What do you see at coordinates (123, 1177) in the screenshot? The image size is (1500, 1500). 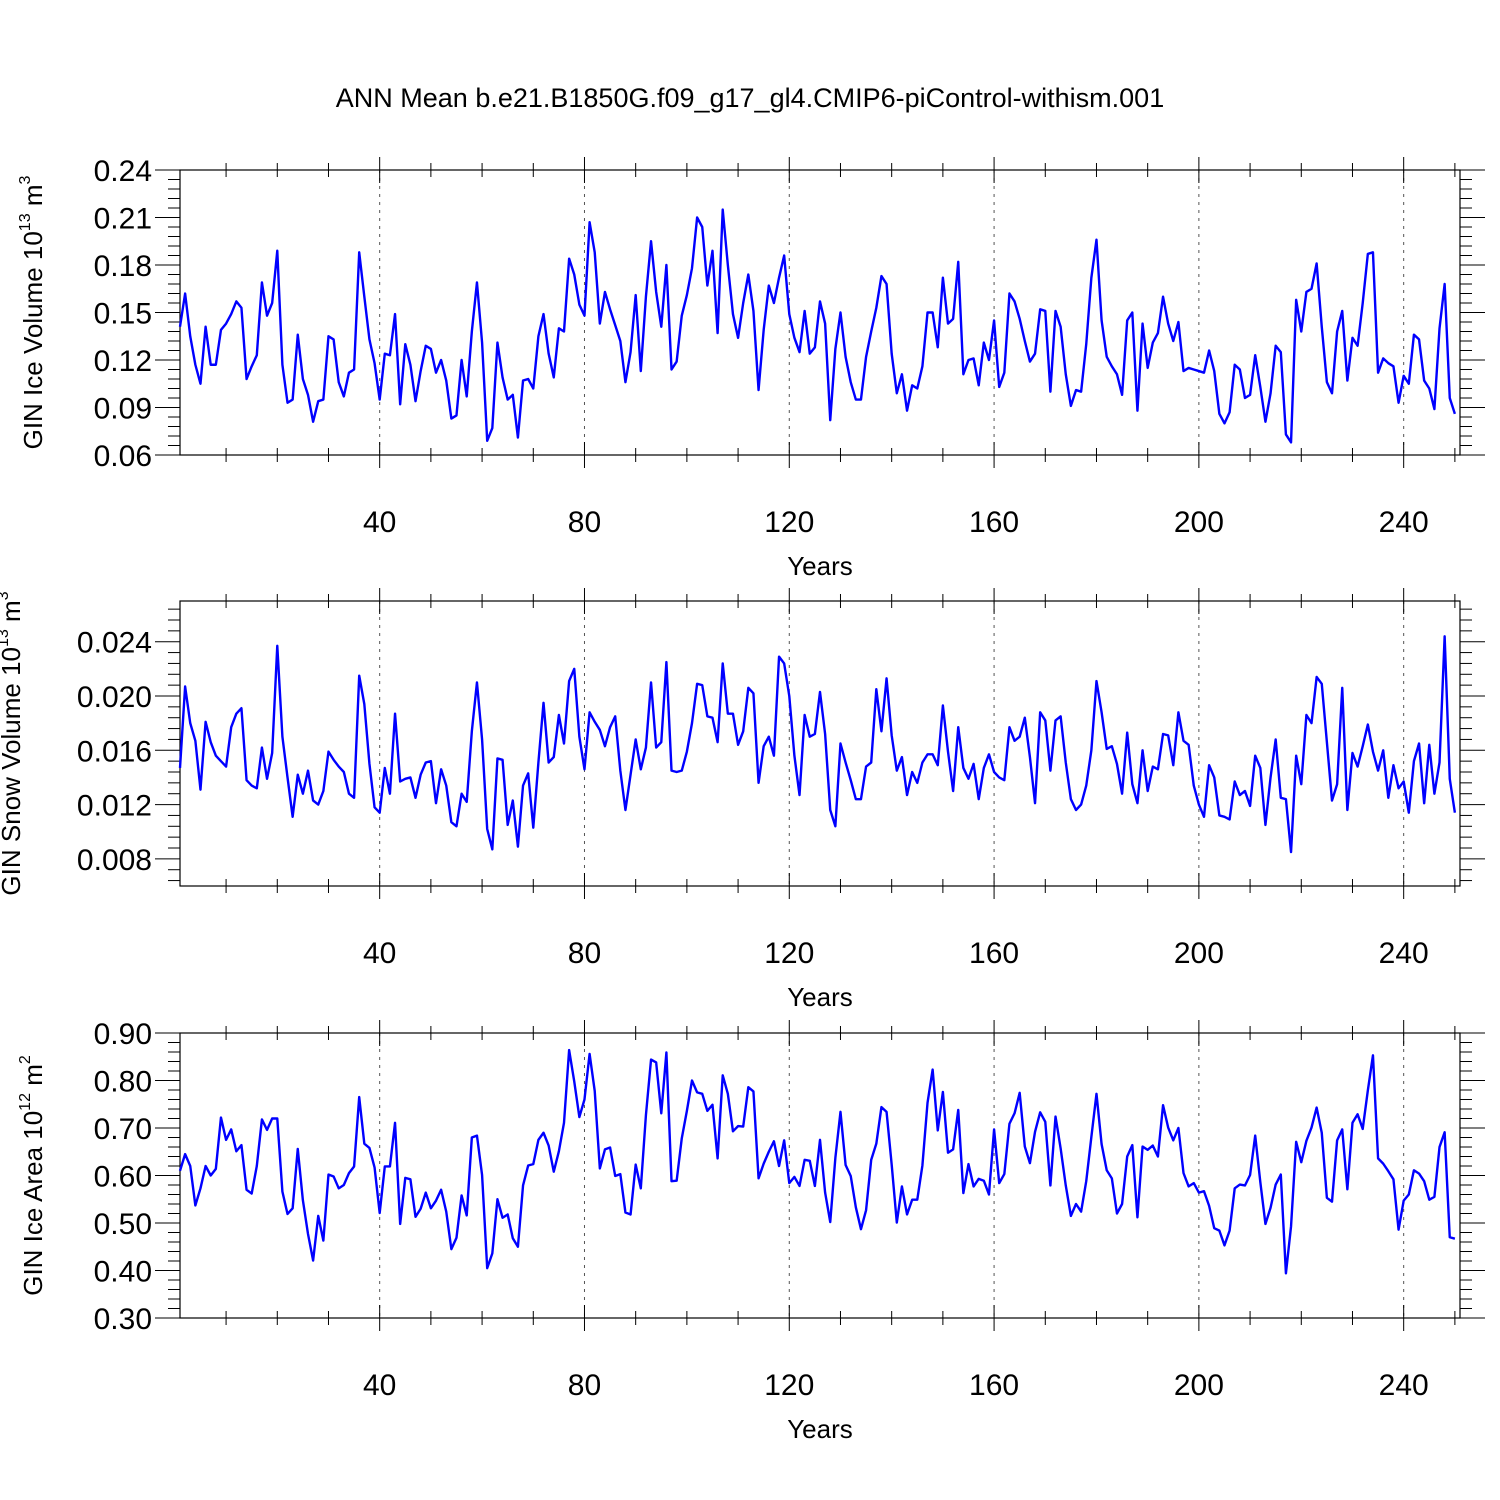 I see `y-tick-label: 0.60` at bounding box center [123, 1177].